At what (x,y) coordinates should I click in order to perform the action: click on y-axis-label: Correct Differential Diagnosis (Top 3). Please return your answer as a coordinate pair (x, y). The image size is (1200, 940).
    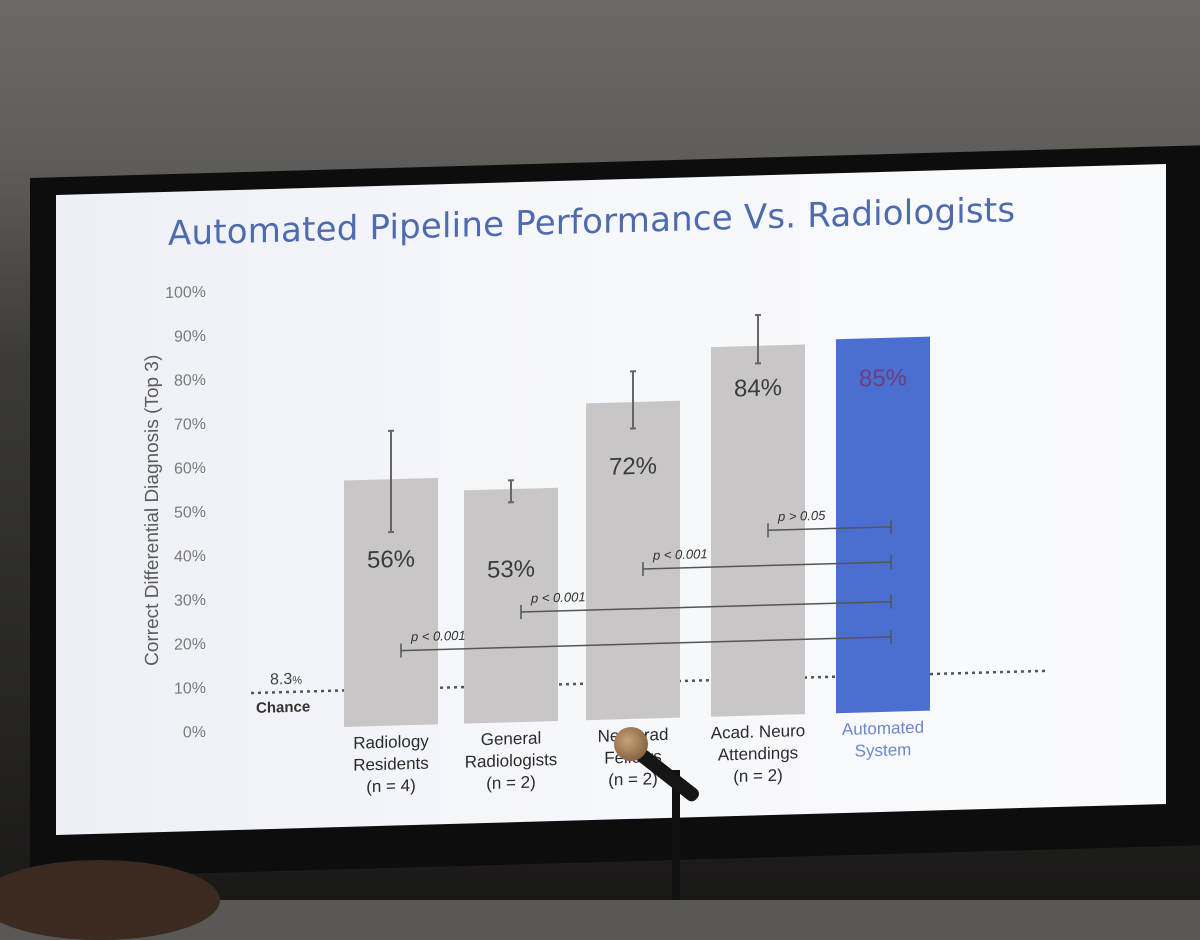
    Looking at the image, I should click on (152, 510).